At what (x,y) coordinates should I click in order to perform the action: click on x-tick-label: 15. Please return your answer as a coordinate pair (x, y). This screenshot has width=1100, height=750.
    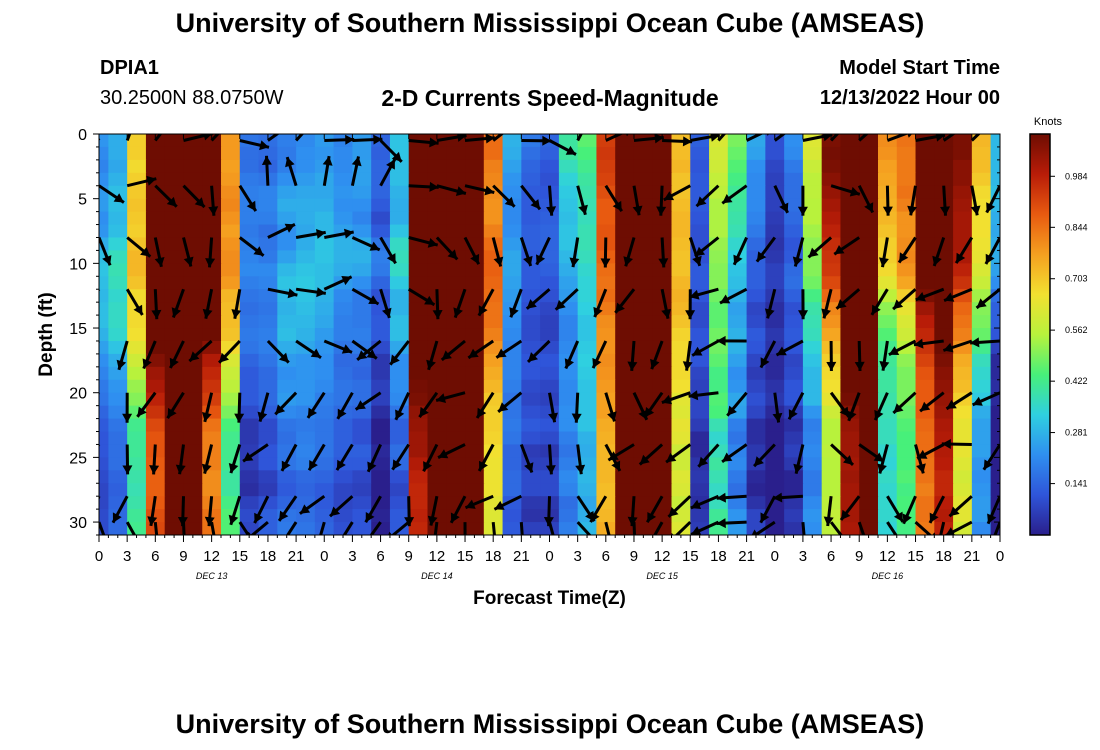
    Looking at the image, I should click on (915, 556).